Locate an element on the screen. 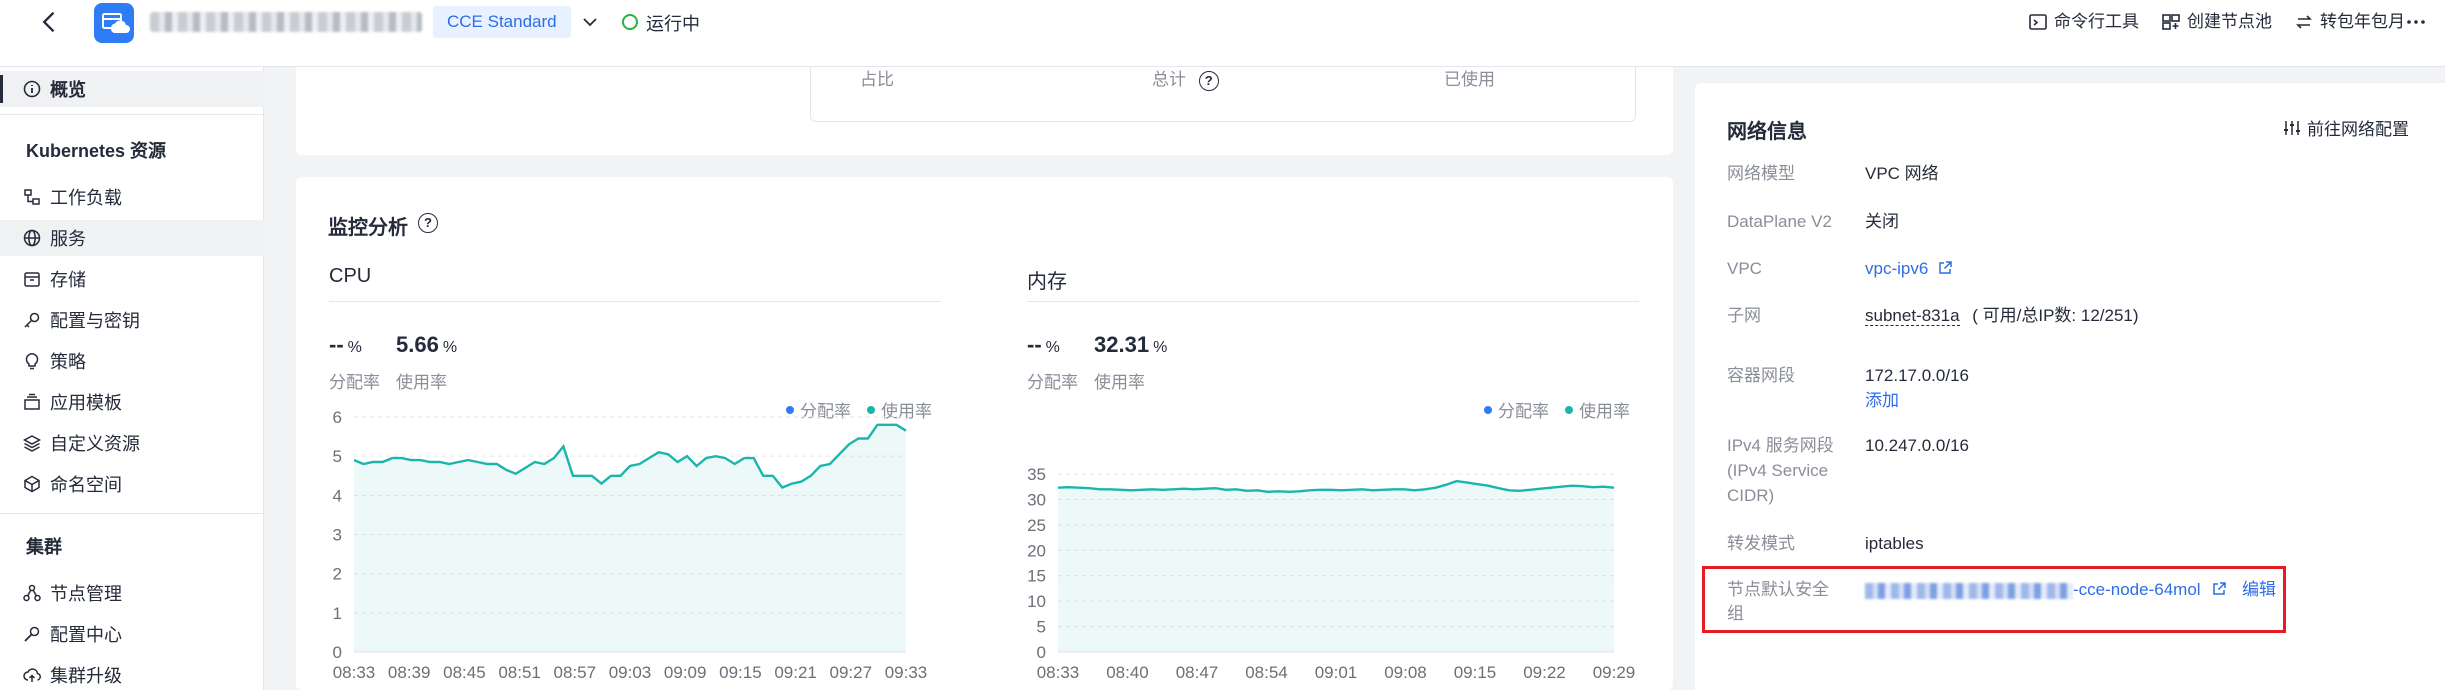 Image resolution: width=2445 pixels, height=690 pixels. cloud-upload-icon is located at coordinates (32, 675).